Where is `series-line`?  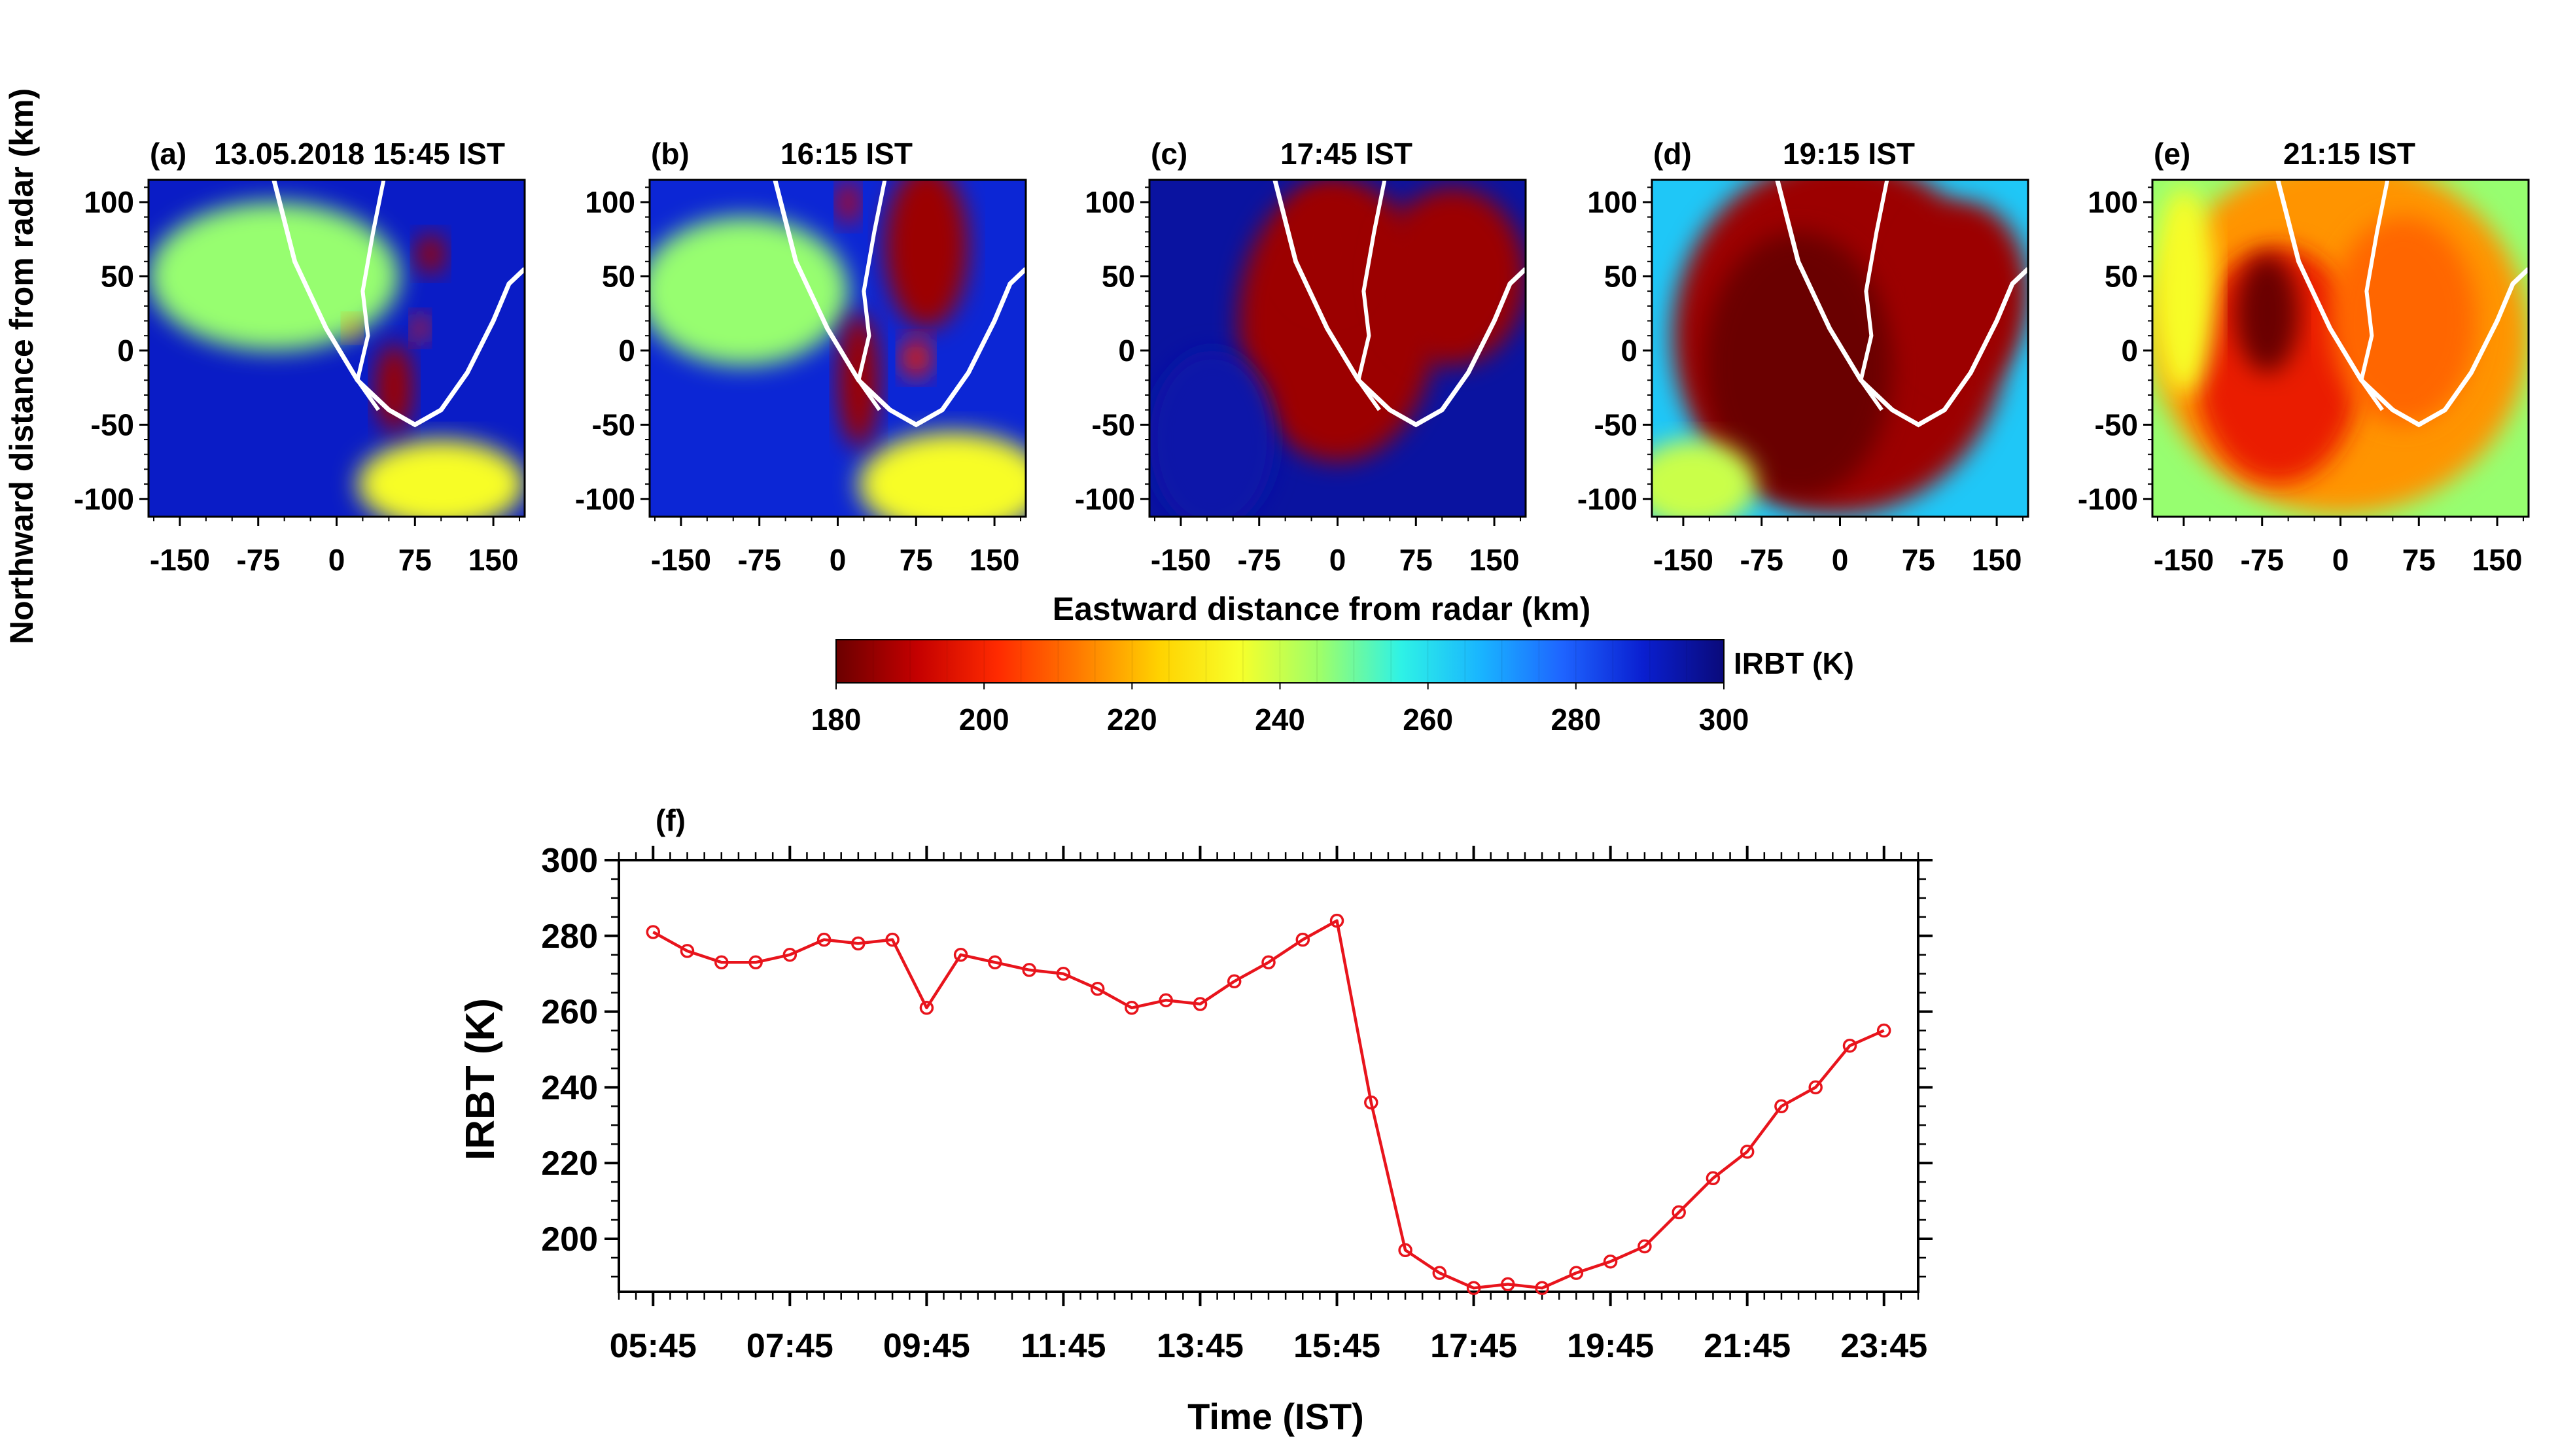 series-line is located at coordinates (1268, 1104).